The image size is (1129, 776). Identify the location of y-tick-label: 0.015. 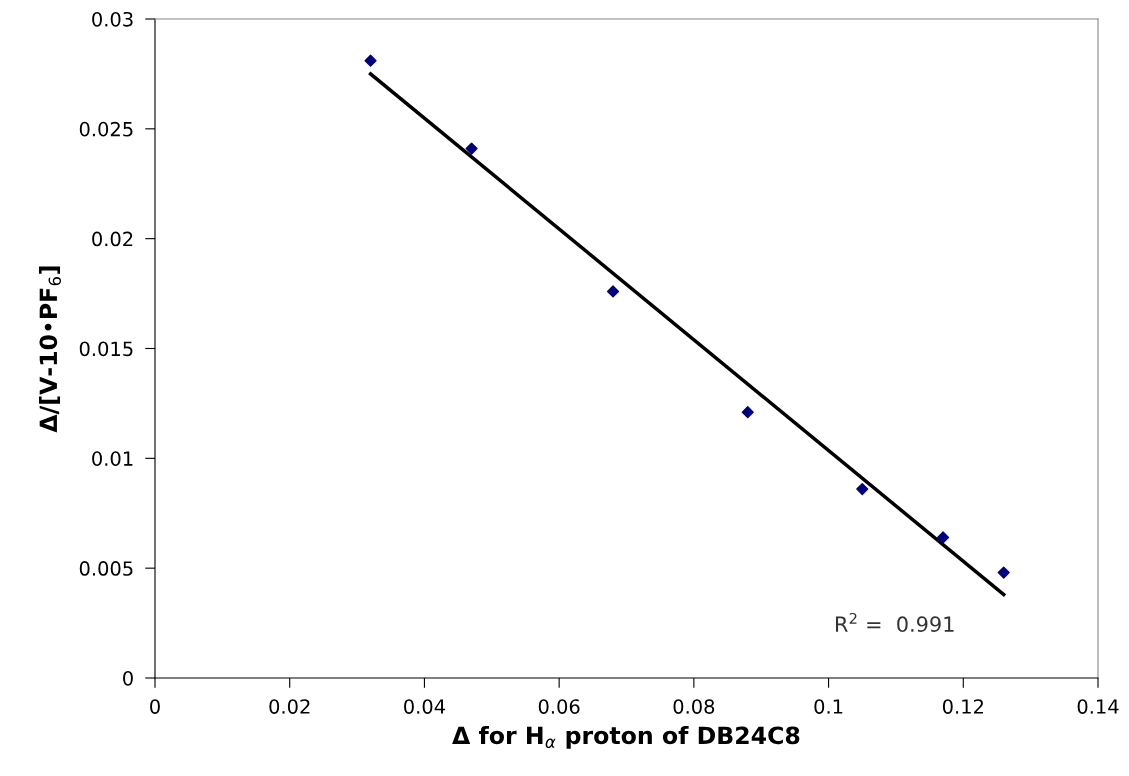
(106, 349).